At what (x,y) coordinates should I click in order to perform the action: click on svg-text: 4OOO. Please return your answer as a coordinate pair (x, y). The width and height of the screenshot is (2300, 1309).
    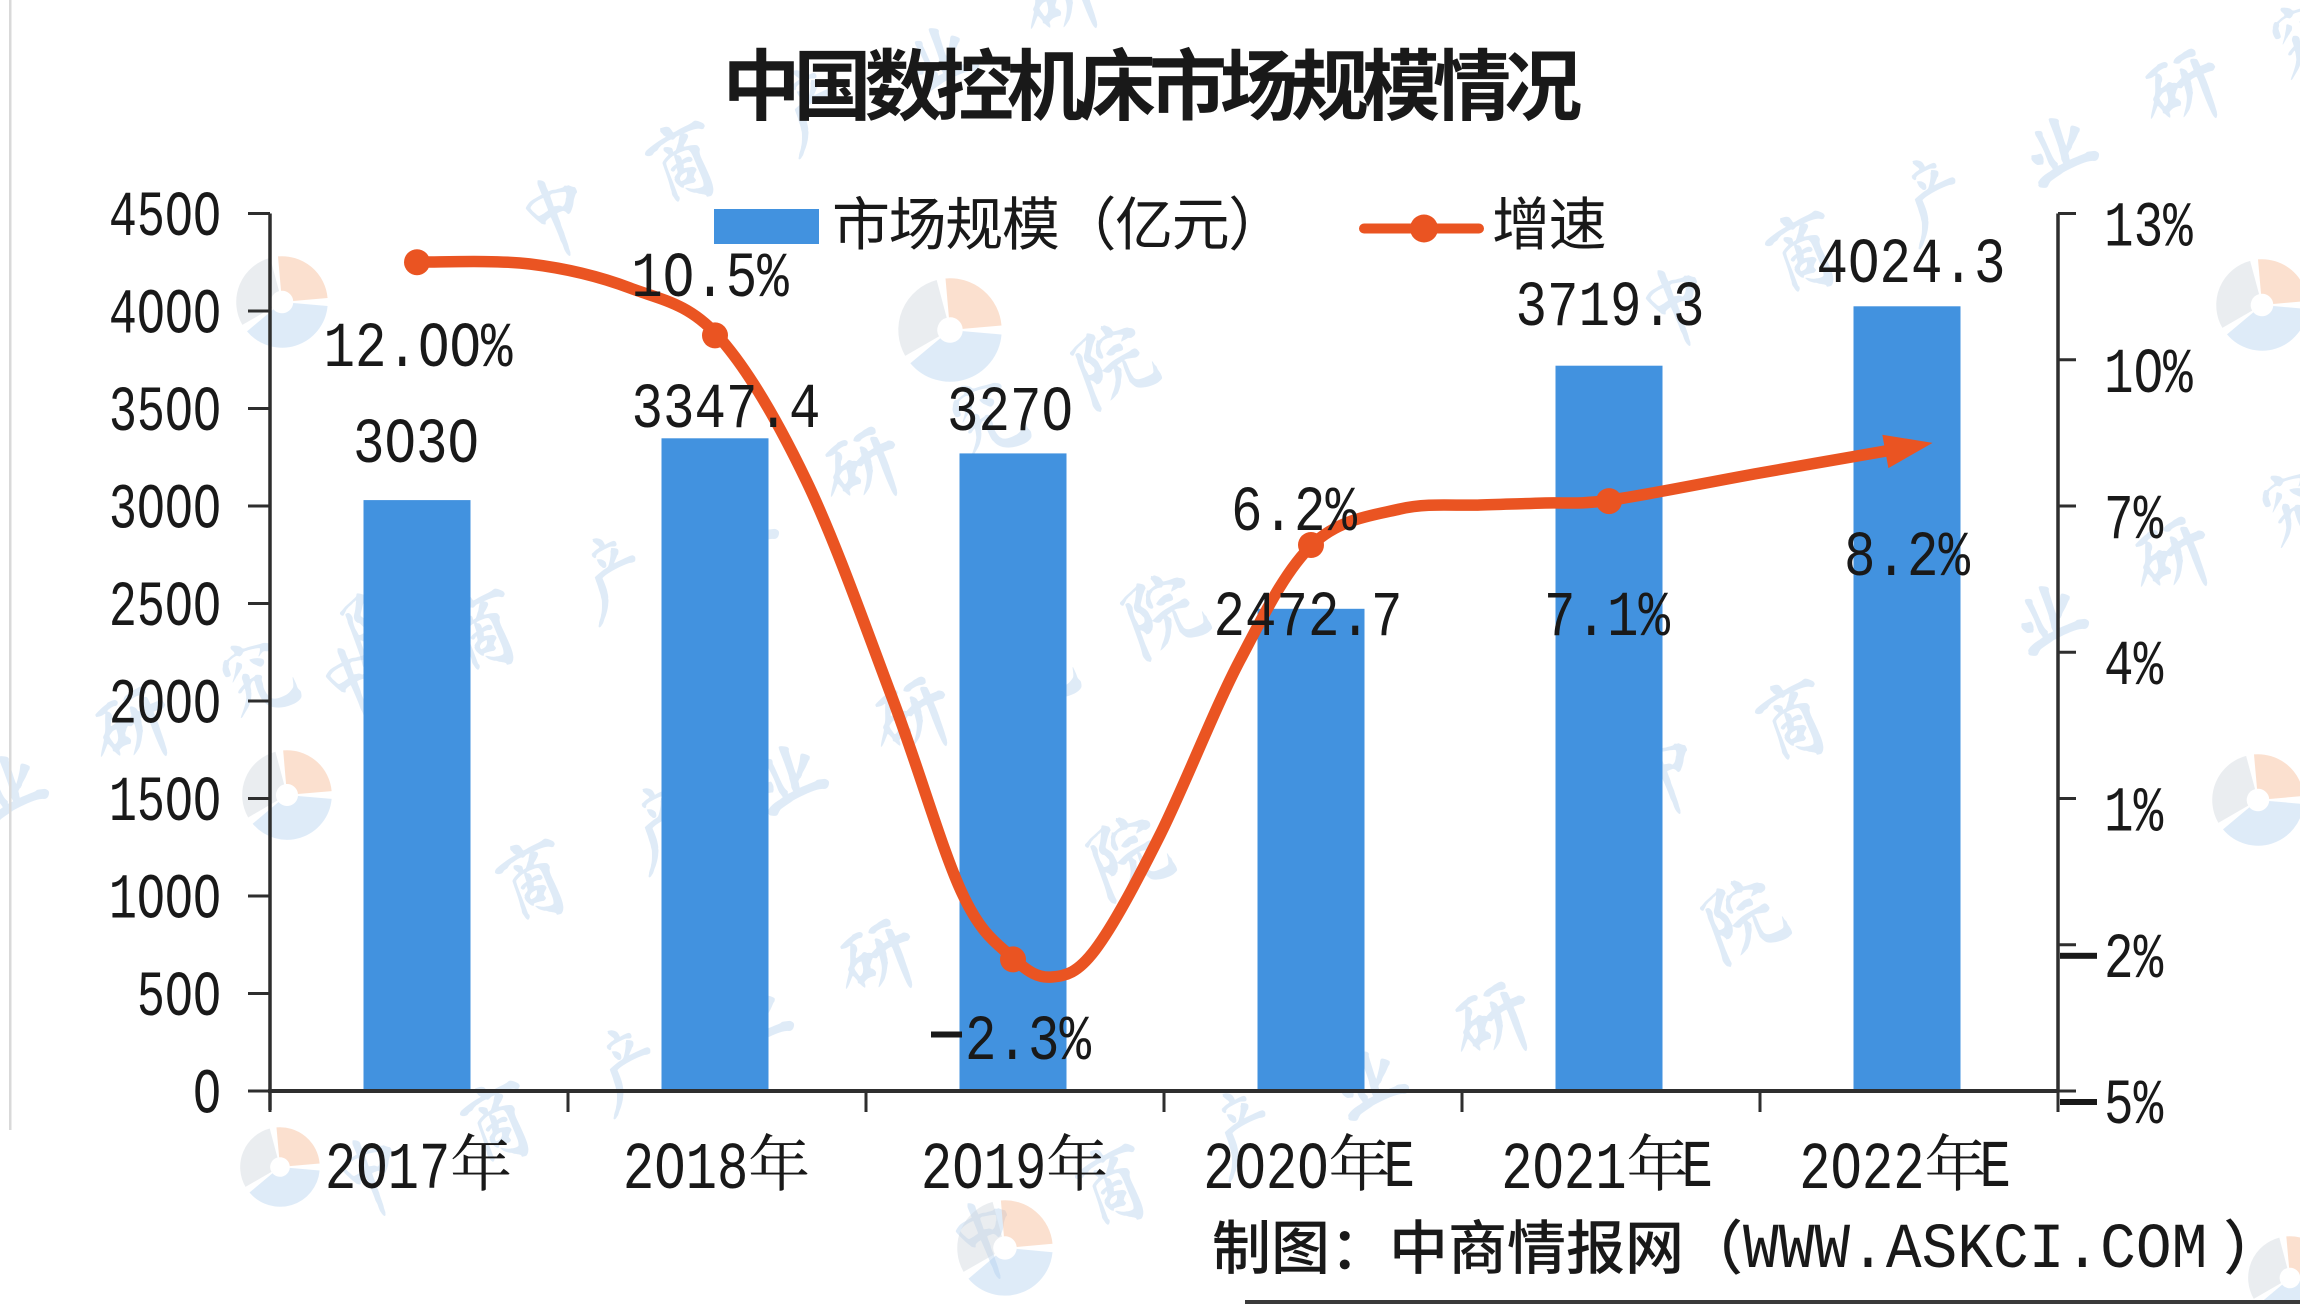
    Looking at the image, I should click on (165, 315).